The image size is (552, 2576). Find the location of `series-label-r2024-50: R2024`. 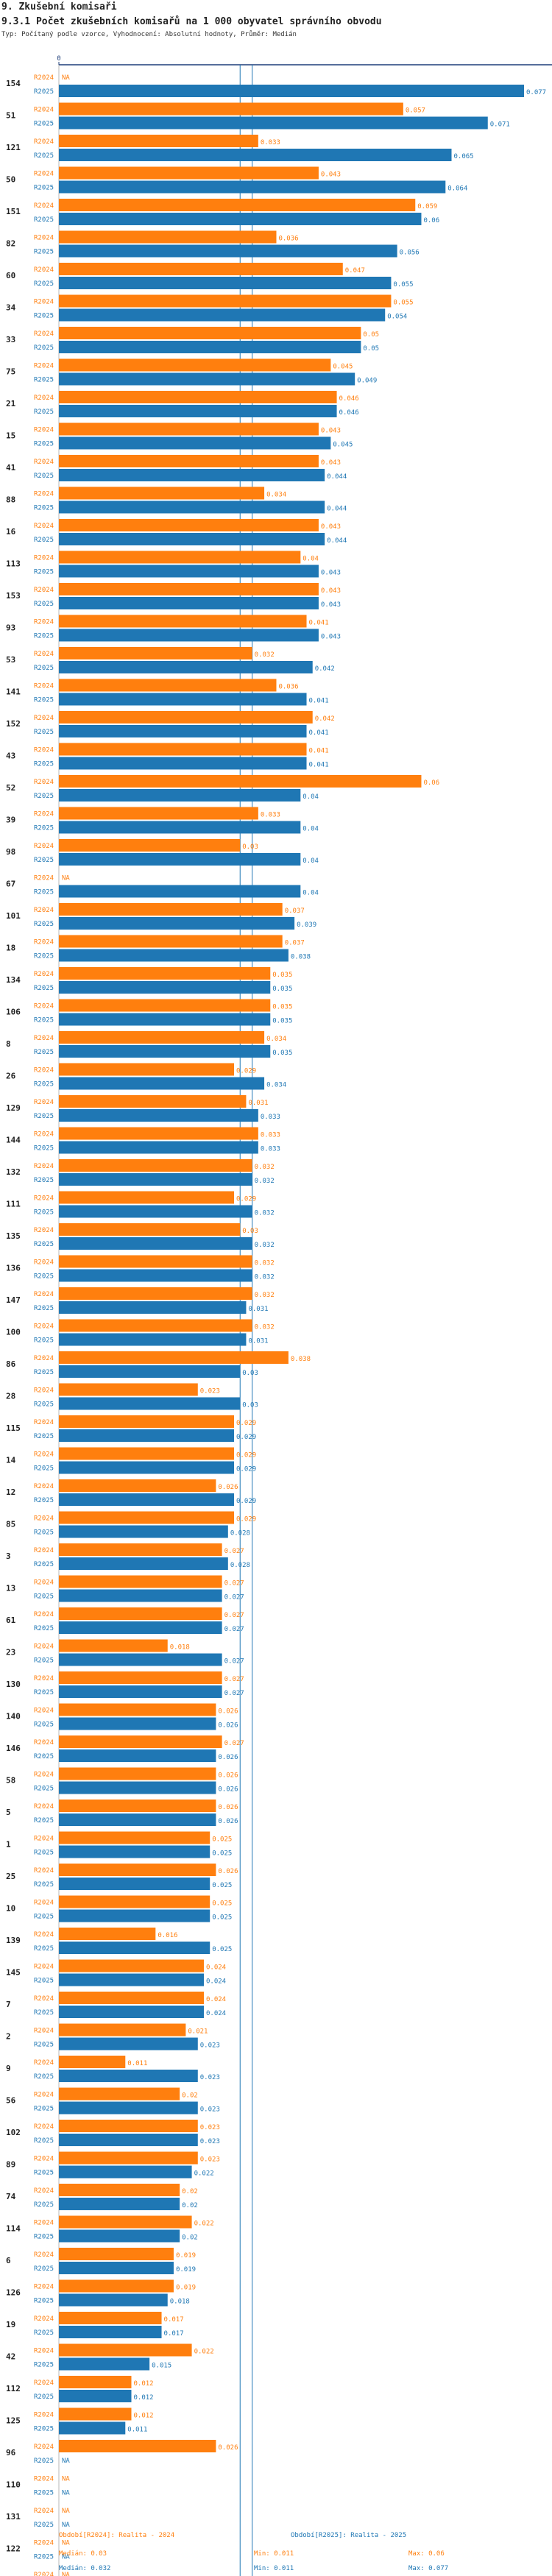

series-label-r2024-50: R2024 is located at coordinates (44, 174).